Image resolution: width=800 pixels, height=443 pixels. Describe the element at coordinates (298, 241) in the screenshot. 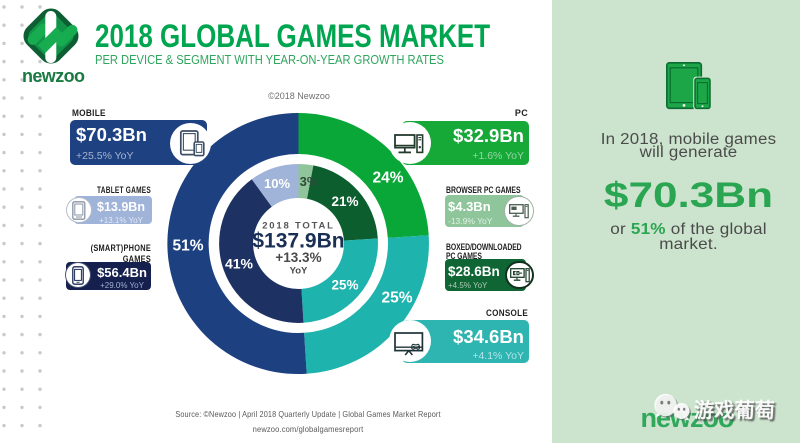

I see `svg-text: $137.9Bn` at that location.